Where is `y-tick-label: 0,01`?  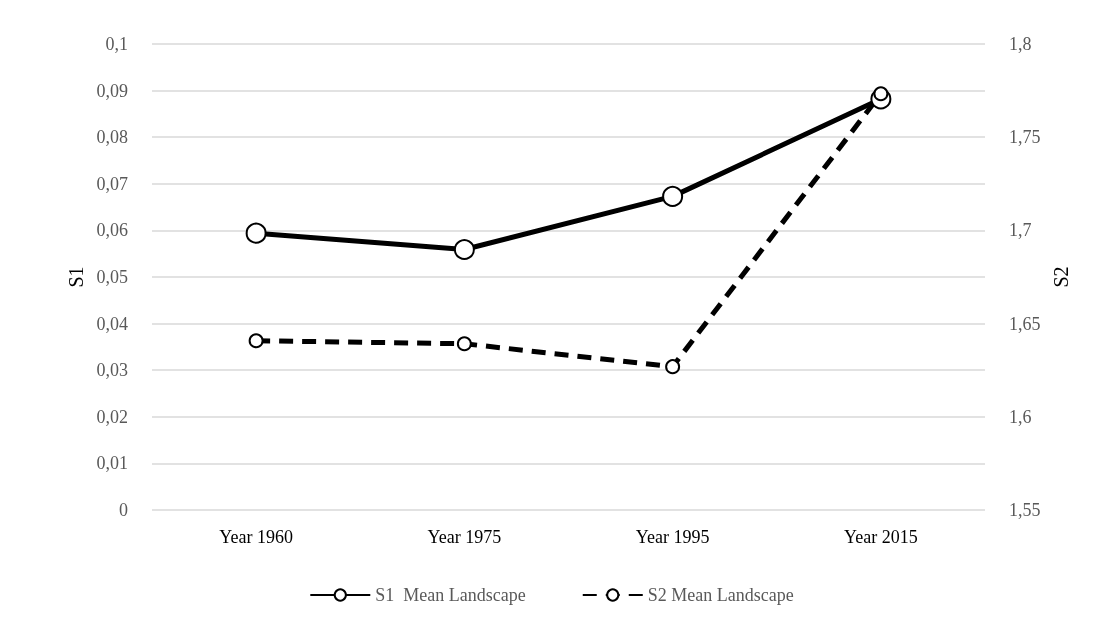 y-tick-label: 0,01 is located at coordinates (112, 463).